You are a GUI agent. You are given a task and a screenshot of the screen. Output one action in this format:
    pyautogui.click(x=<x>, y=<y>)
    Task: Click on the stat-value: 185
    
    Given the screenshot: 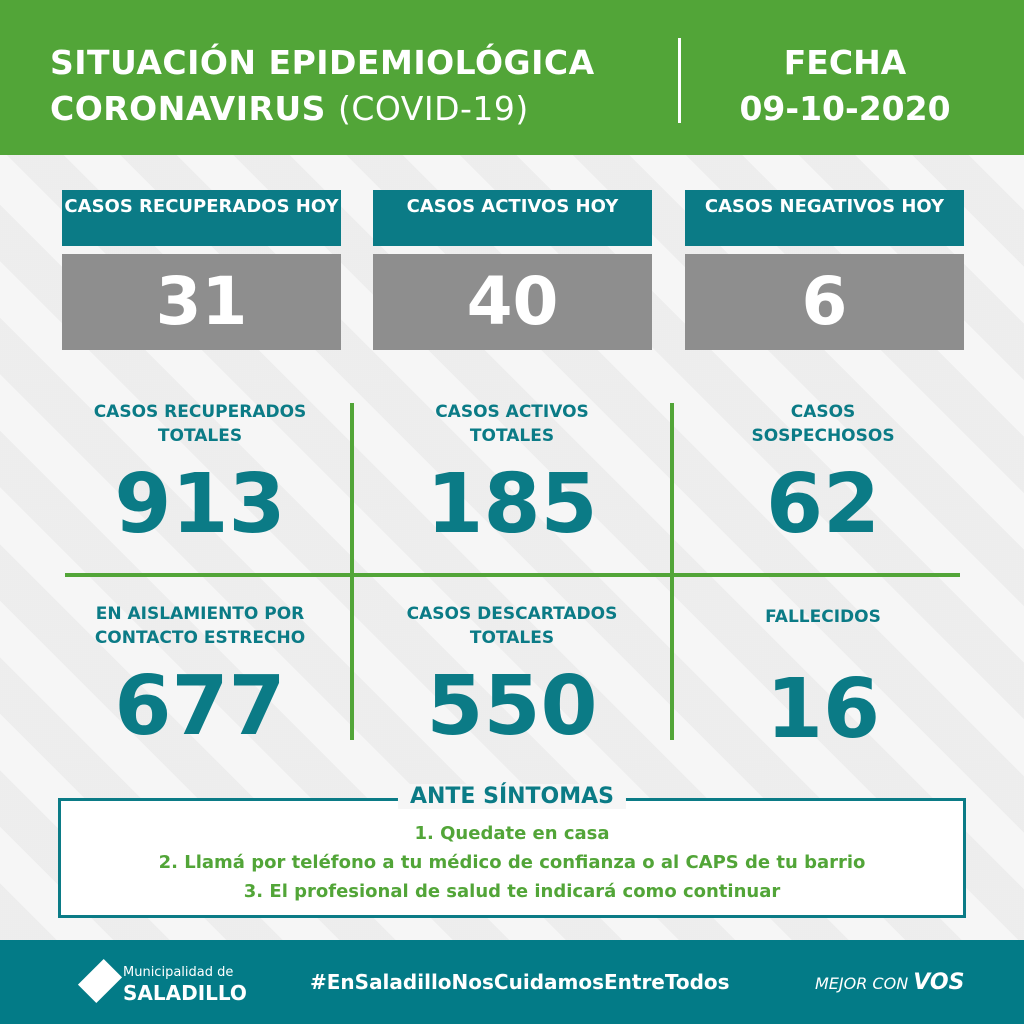 What is the action you would take?
    pyautogui.click(x=512, y=504)
    